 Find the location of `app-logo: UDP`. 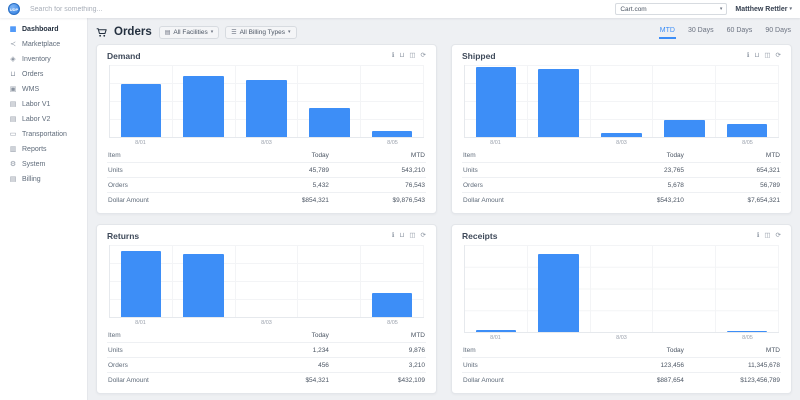

app-logo: UDP is located at coordinates (14, 9).